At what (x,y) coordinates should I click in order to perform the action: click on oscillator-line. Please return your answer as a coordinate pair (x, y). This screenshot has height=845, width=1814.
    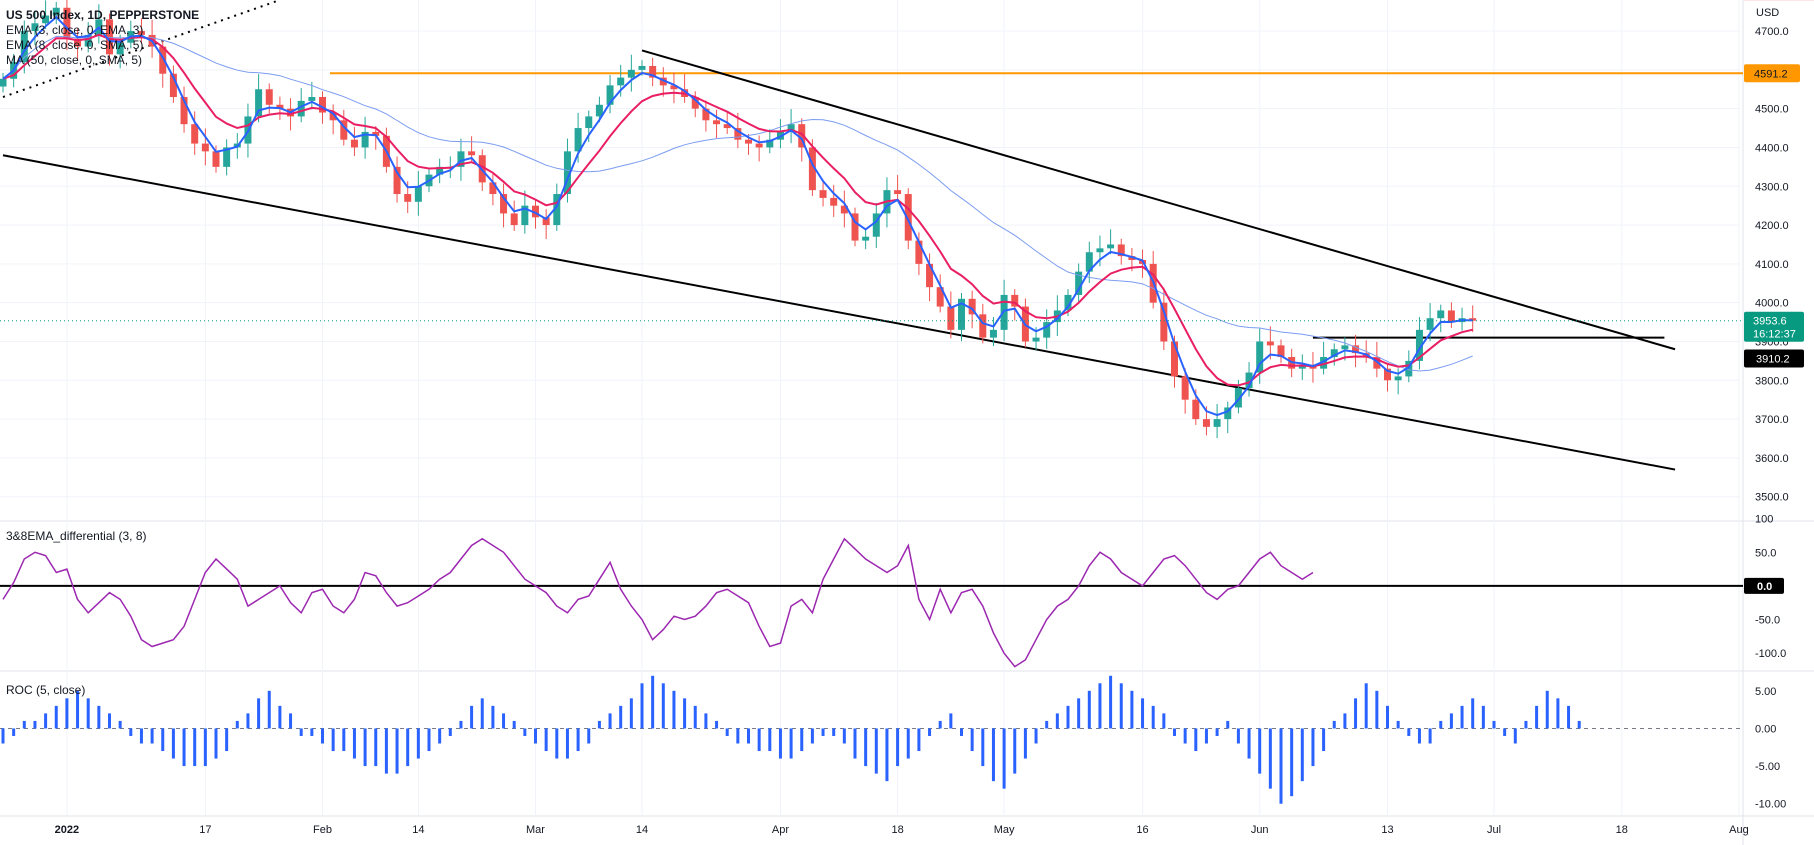
    Looking at the image, I should click on (658, 602).